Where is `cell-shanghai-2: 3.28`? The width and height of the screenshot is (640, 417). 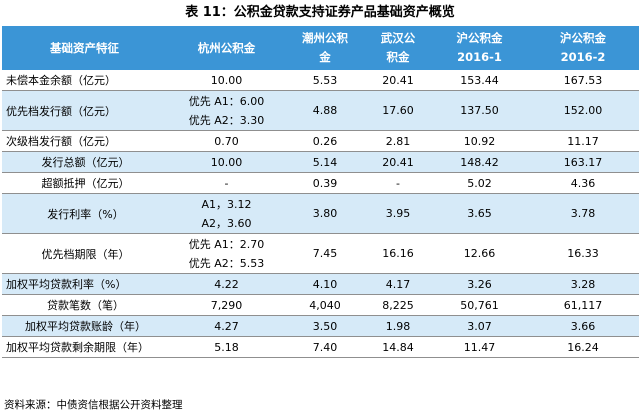 cell-shanghai-2: 3.28 is located at coordinates (583, 284).